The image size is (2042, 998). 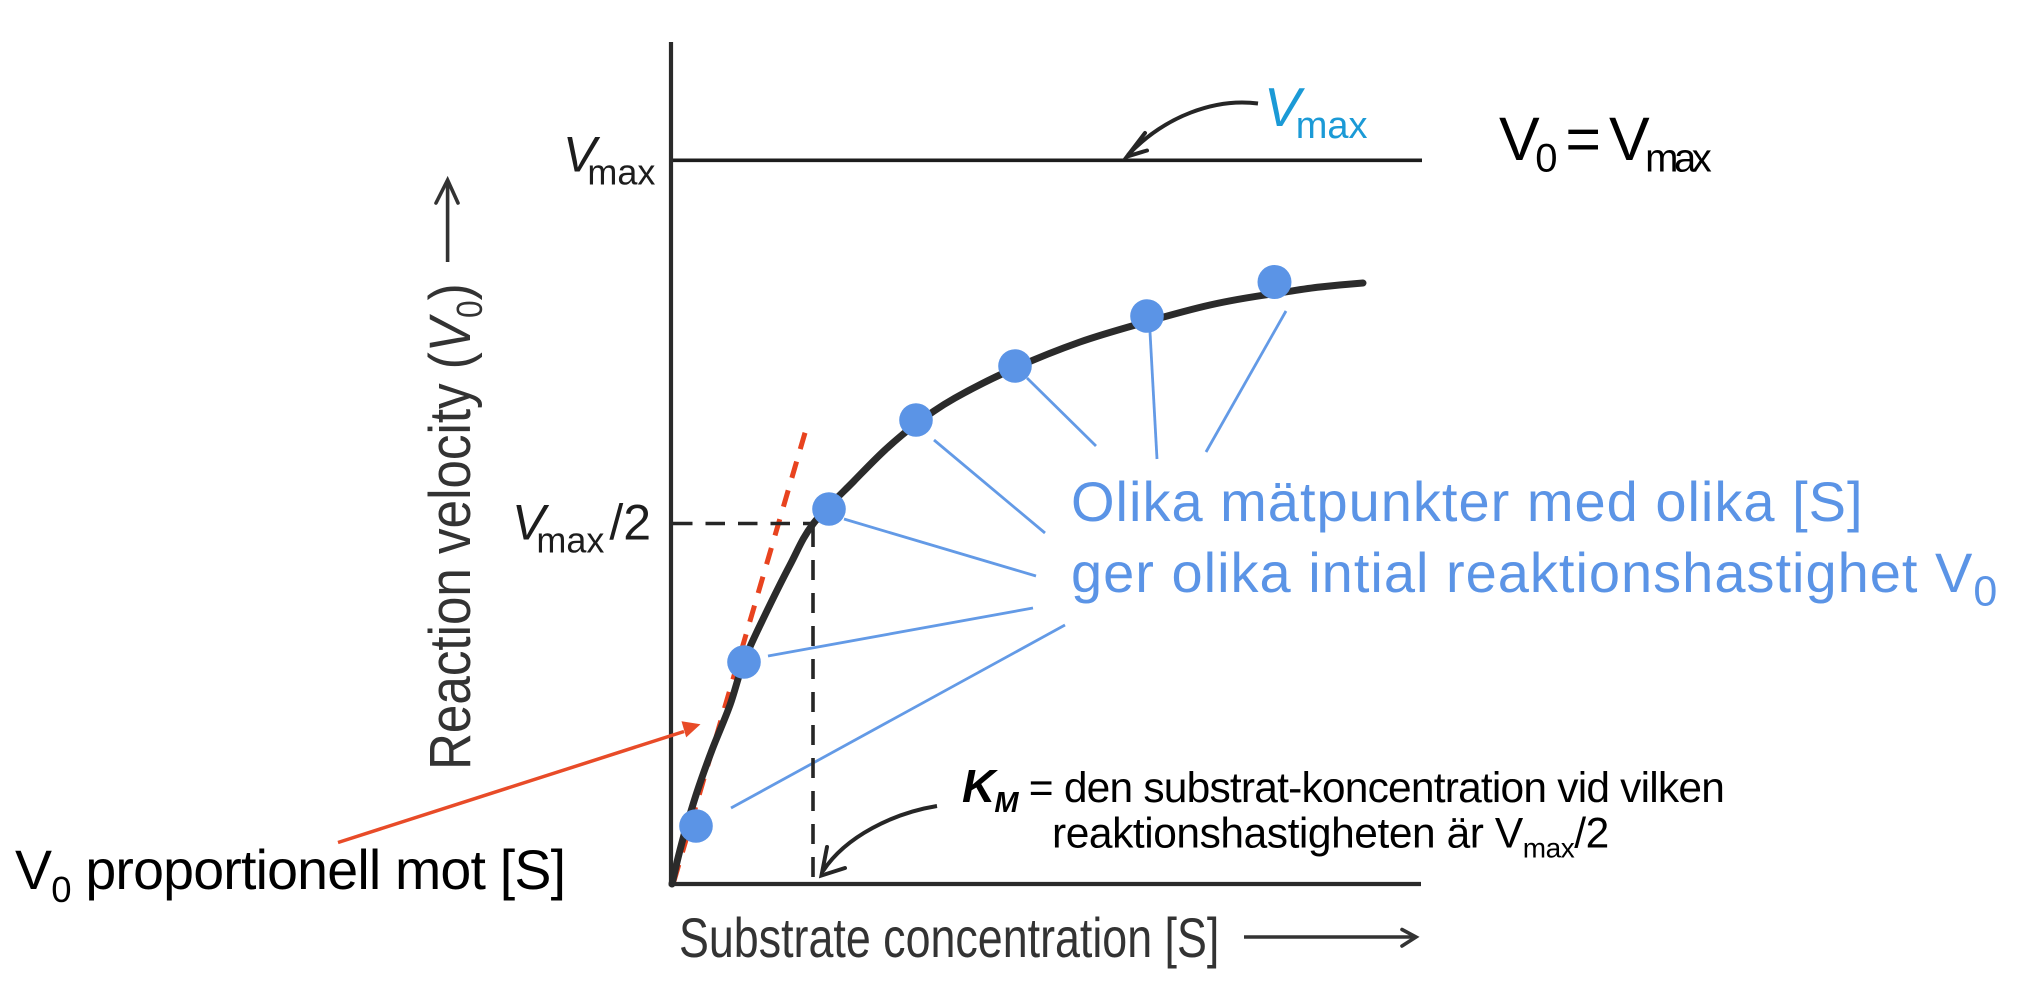 I want to click on svg-text: Olika mätpunkter med olika [S], so click(x=1467, y=501).